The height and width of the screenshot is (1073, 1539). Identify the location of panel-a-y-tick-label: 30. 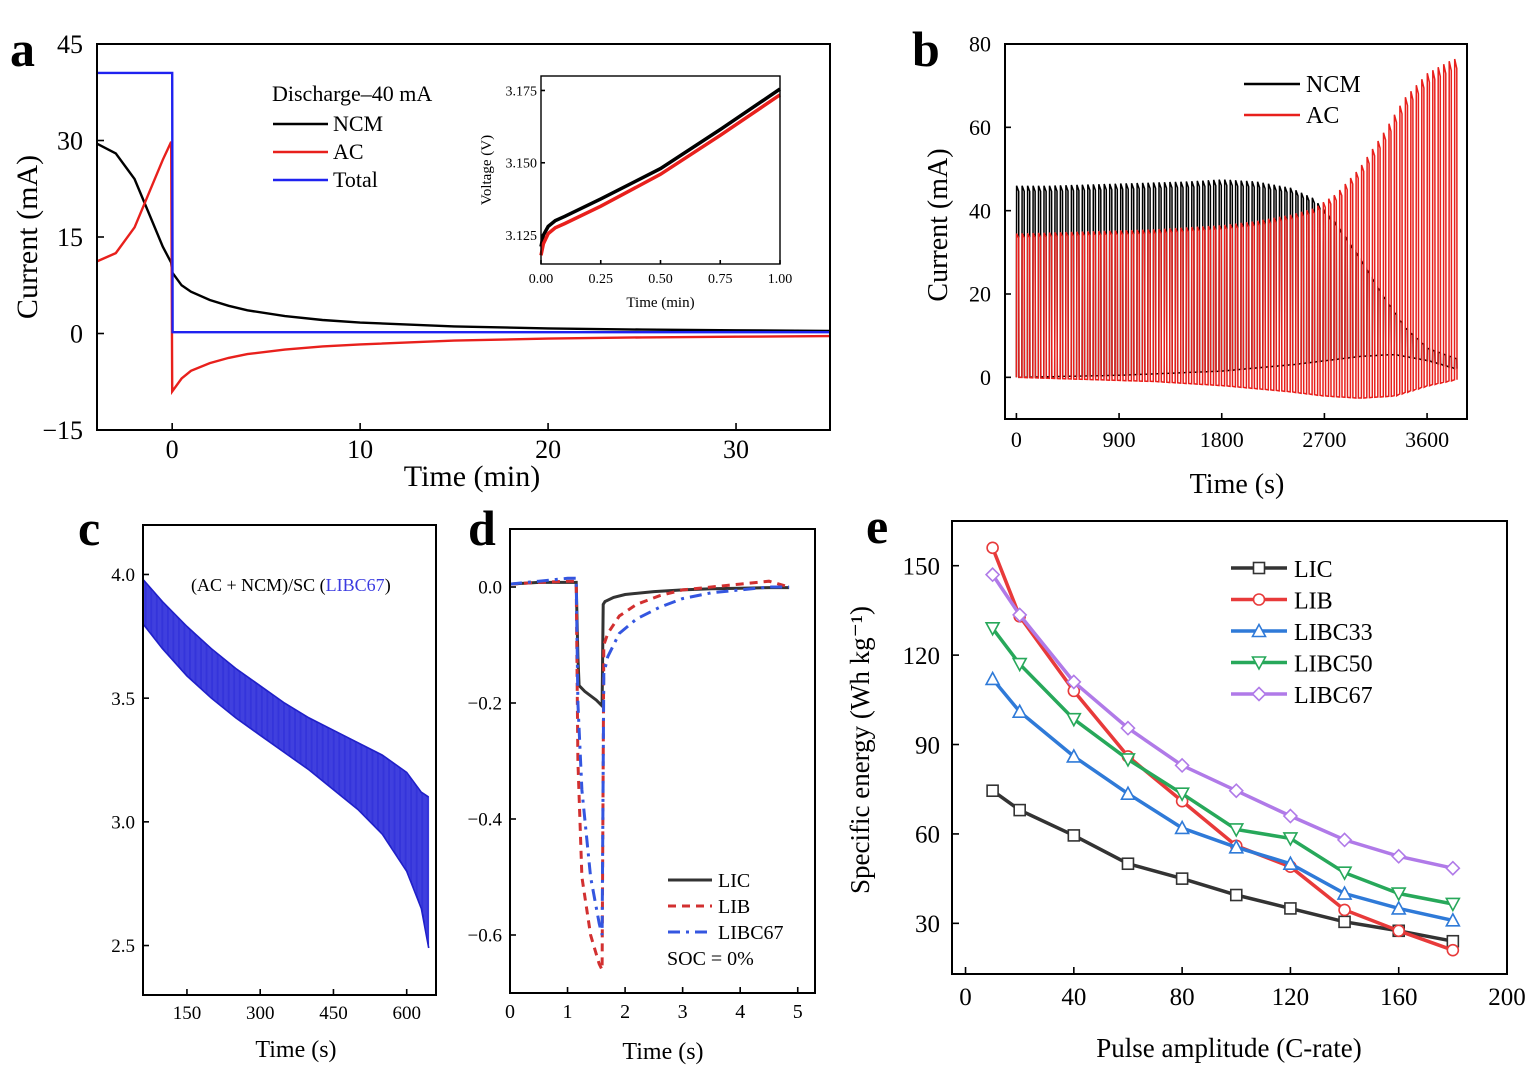
(70, 141).